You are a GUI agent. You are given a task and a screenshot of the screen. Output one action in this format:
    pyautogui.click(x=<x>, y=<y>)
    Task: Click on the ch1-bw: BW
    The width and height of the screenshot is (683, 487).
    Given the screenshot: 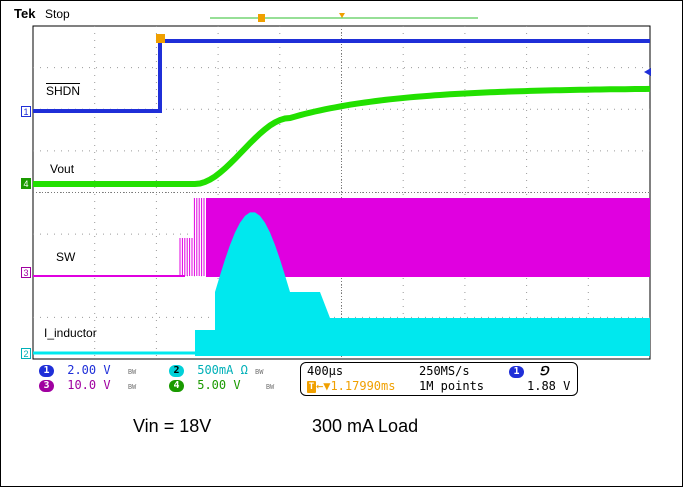 What is the action you would take?
    pyautogui.click(x=132, y=372)
    